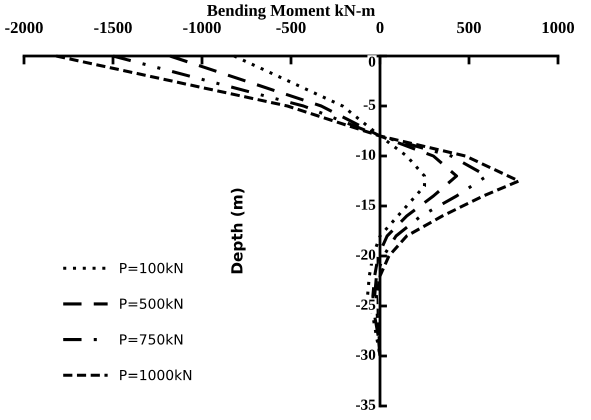 The width and height of the screenshot is (591, 420). Describe the element at coordinates (238, 231) in the screenshot. I see `y-axis-title: Depth (m)` at that location.